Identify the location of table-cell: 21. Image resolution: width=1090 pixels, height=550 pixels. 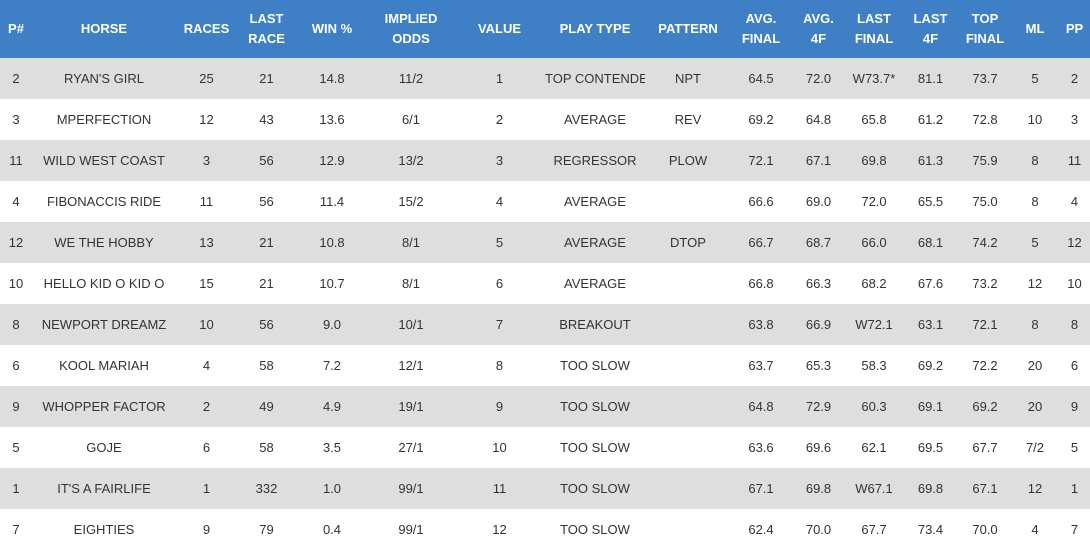
(266, 78).